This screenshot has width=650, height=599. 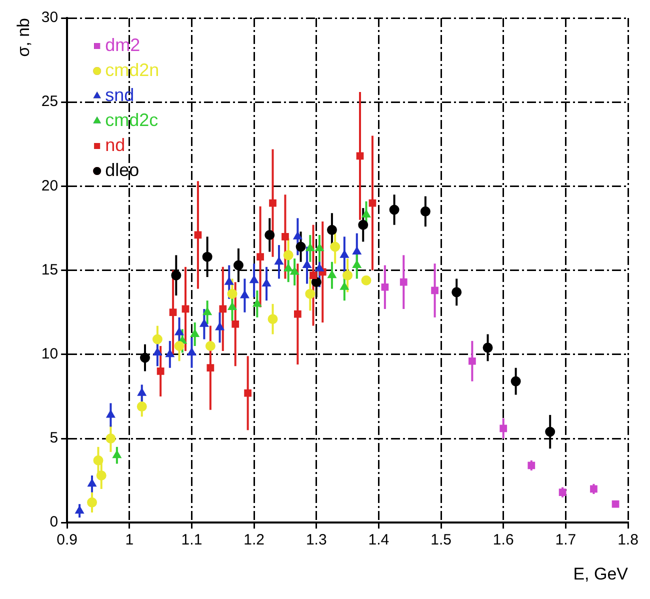 What do you see at coordinates (131, 120) in the screenshot?
I see `legend-label: cmd2c` at bounding box center [131, 120].